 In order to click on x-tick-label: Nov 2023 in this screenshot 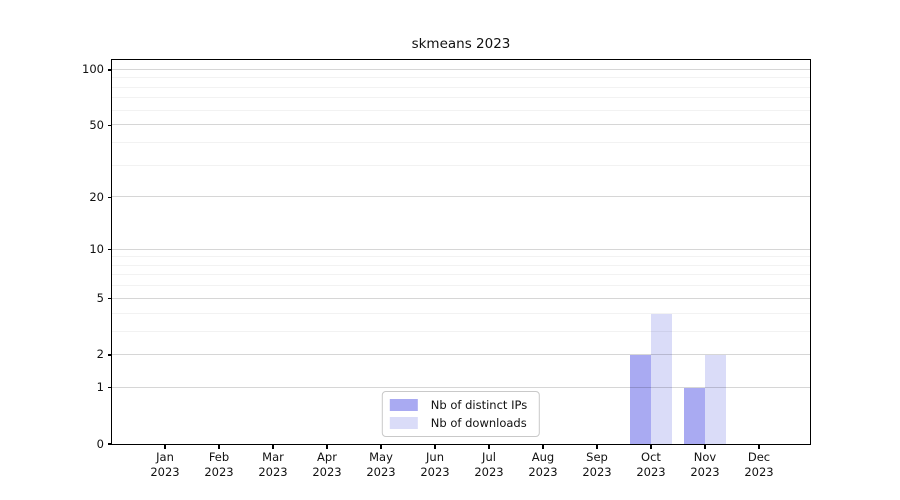, I will do `click(705, 464)`.